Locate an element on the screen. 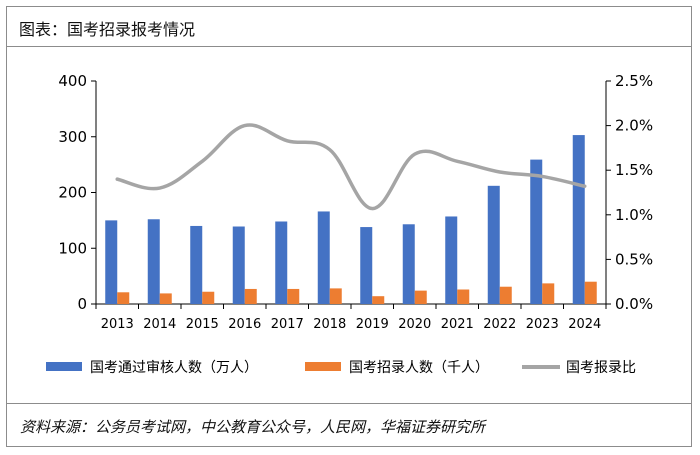  y-right-tick-label: 0.0% is located at coordinates (634, 304).